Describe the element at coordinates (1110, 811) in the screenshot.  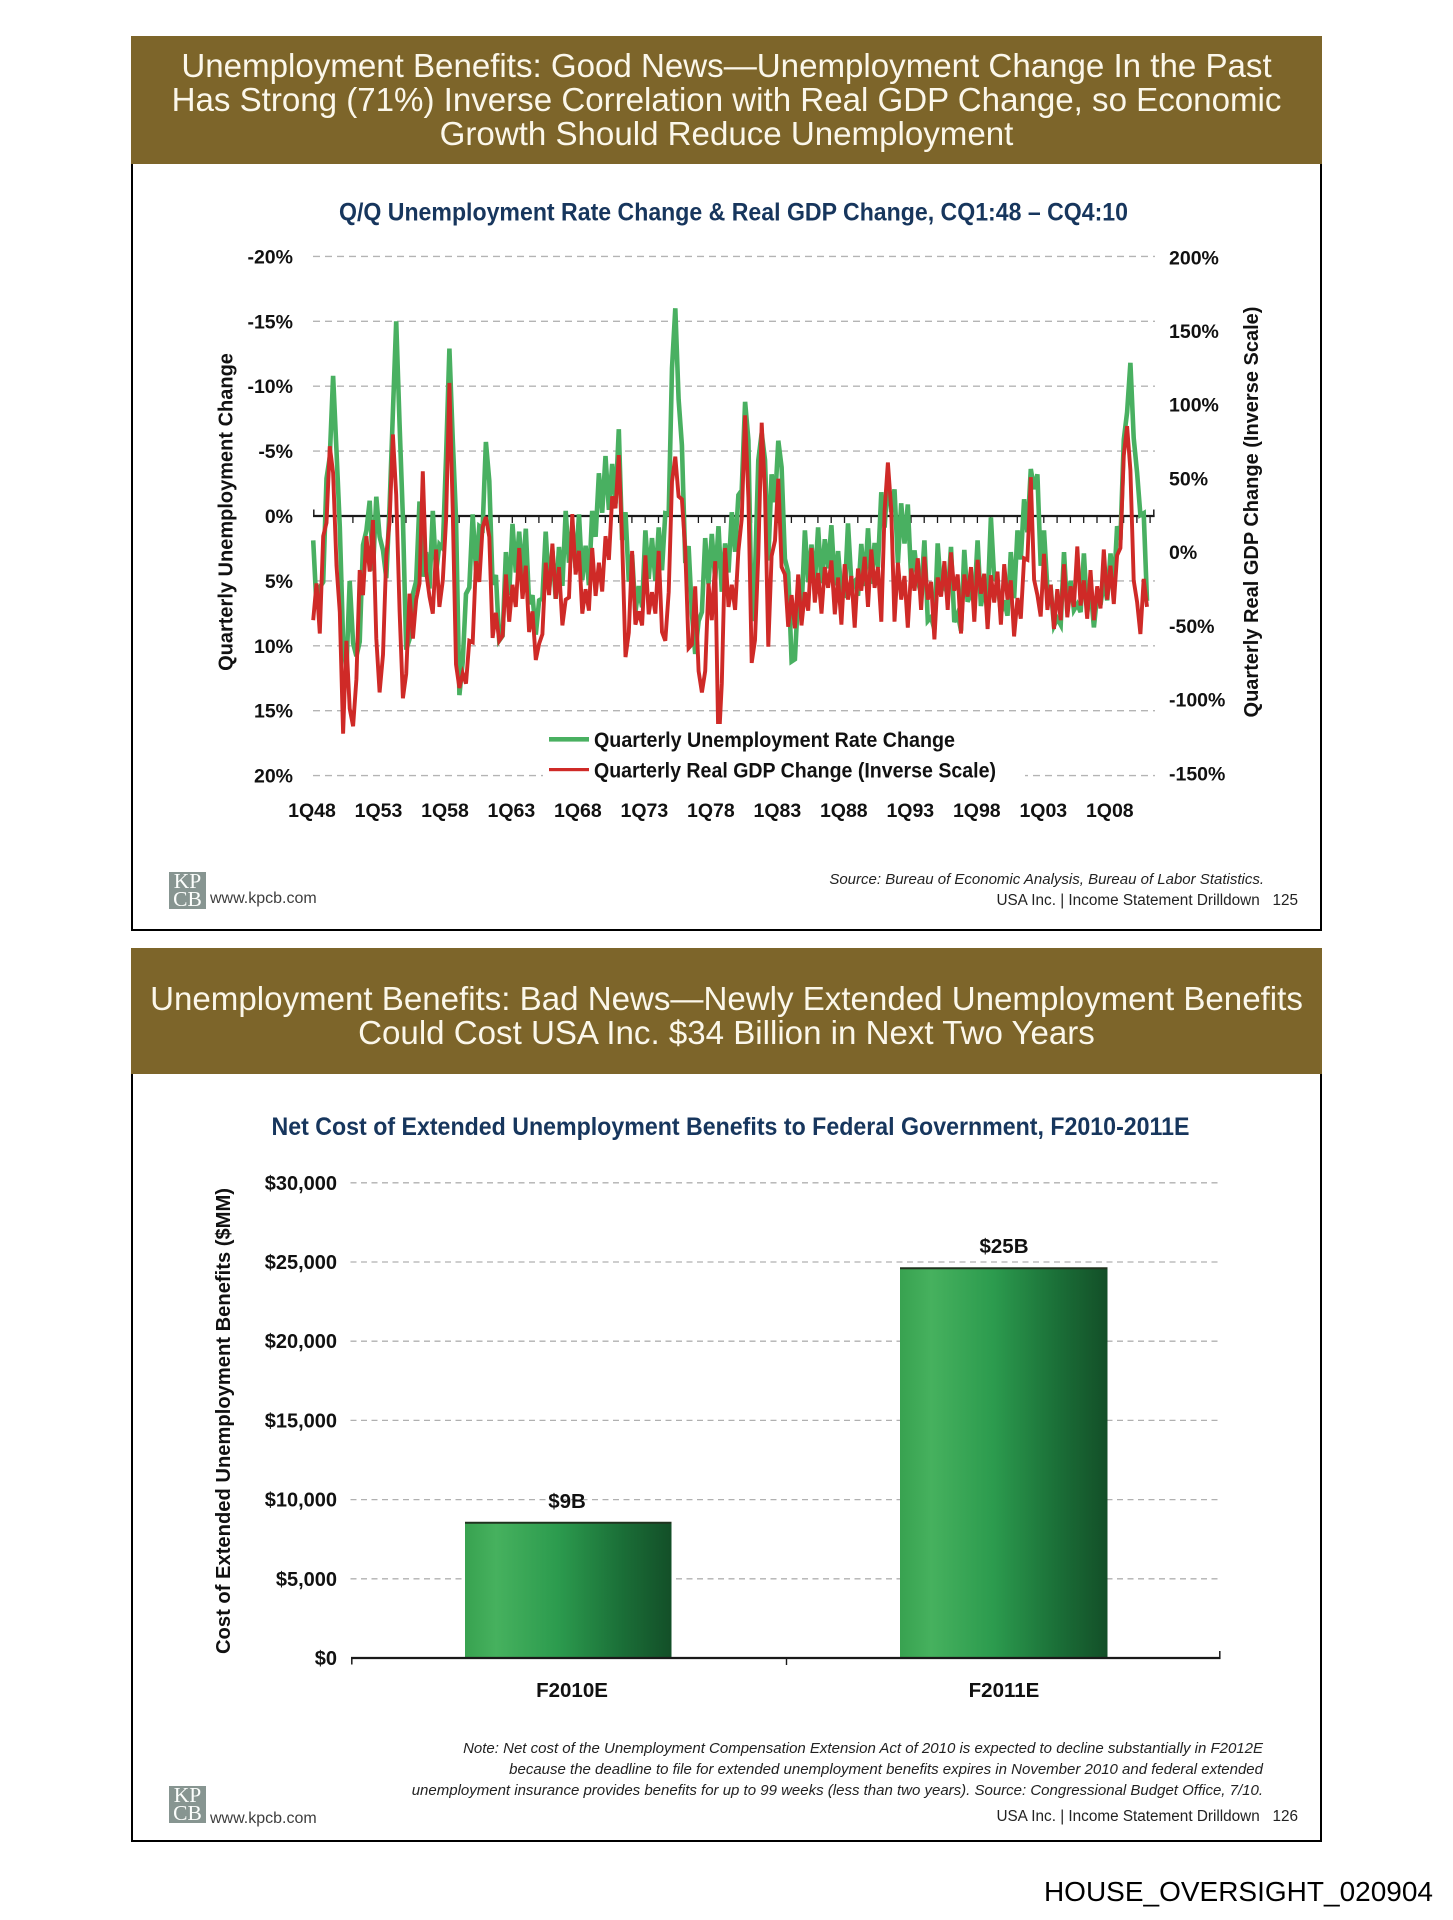
I see `svg-text: 1Q08` at that location.